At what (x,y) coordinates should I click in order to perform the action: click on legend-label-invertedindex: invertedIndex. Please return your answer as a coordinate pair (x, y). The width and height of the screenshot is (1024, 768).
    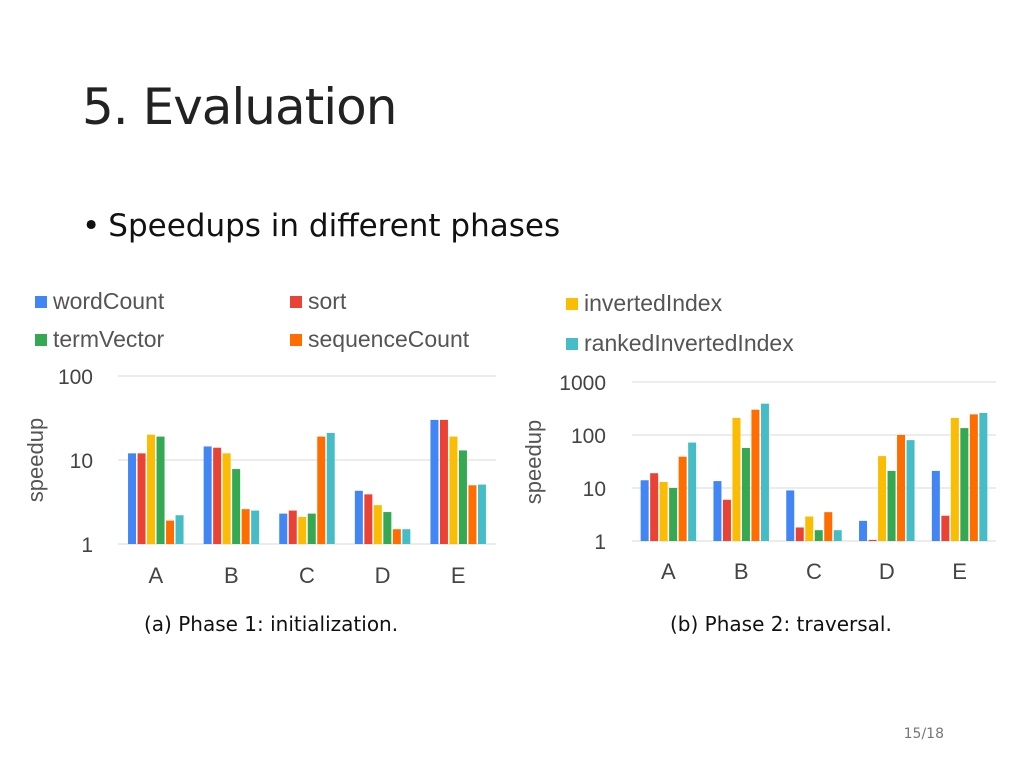
    Looking at the image, I should click on (653, 303).